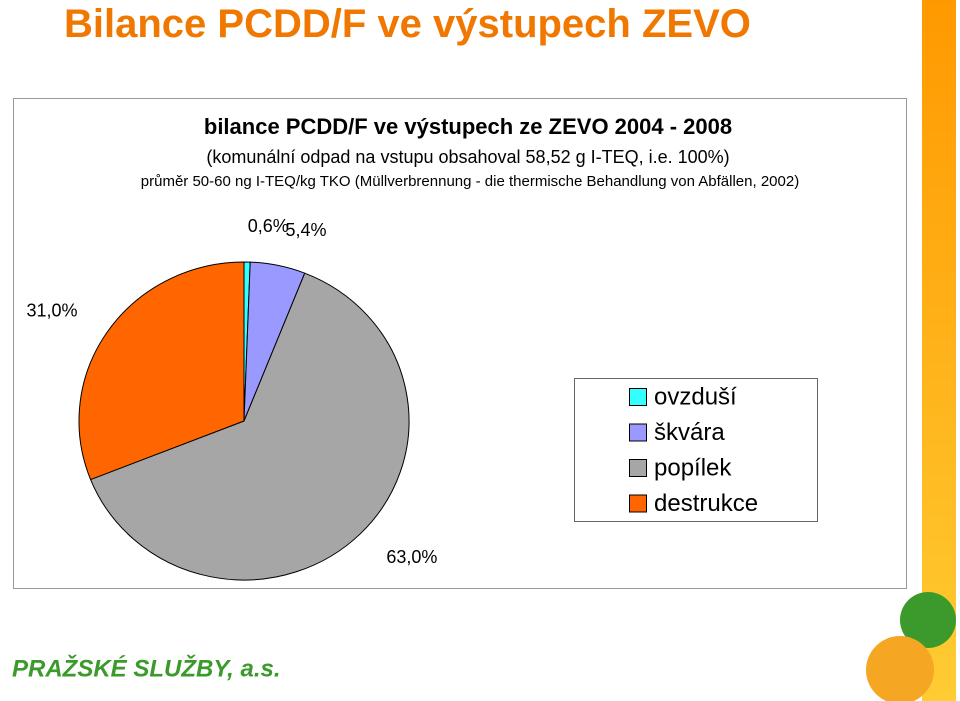 Image resolution: width=960 pixels, height=701 pixels. What do you see at coordinates (706, 503) in the screenshot?
I see `legend-label: destrukce` at bounding box center [706, 503].